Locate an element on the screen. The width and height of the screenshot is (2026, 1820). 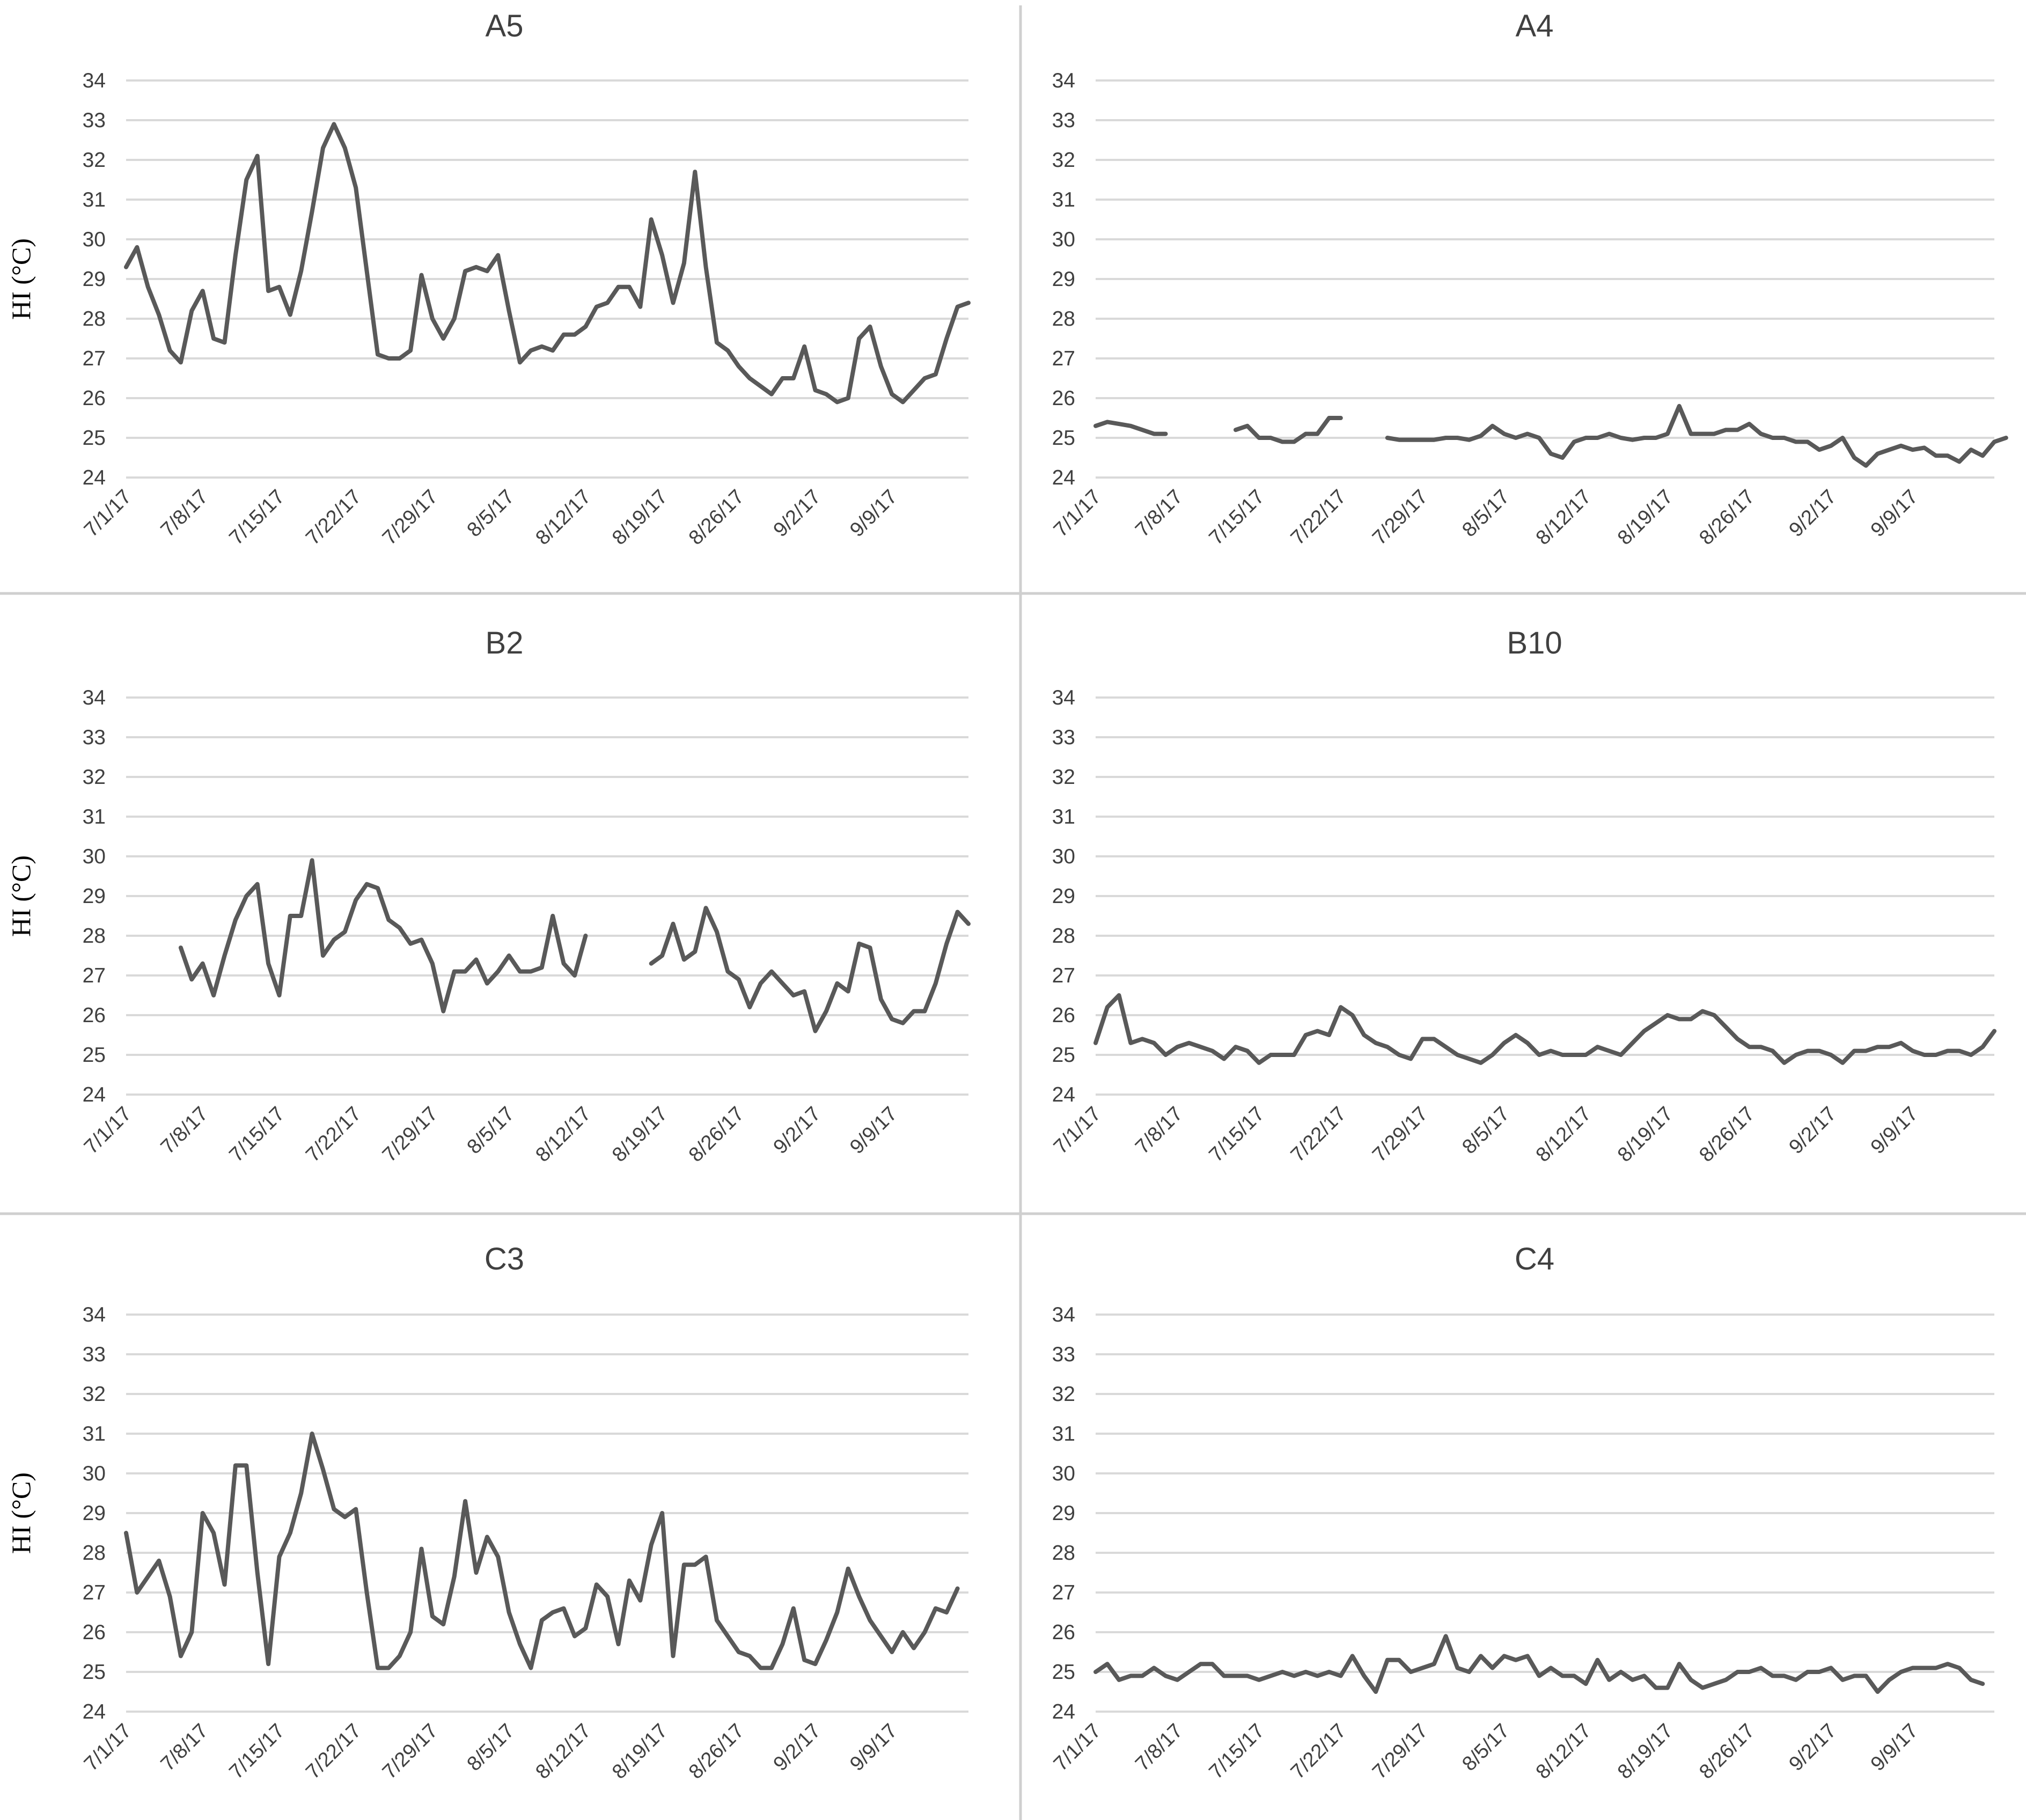
panel-title: C3 is located at coordinates (505, 1259).